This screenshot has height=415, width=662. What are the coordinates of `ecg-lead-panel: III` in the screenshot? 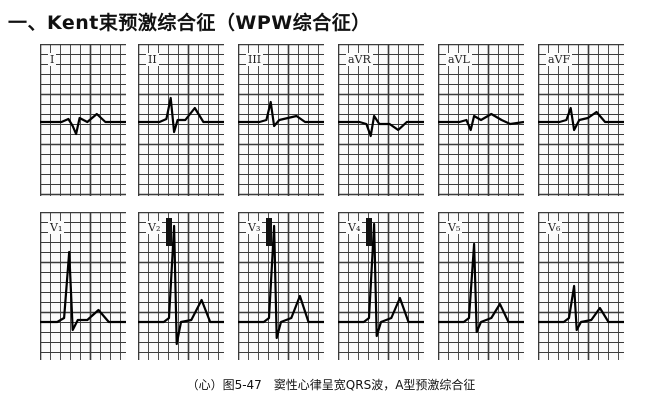 It's located at (281, 120).